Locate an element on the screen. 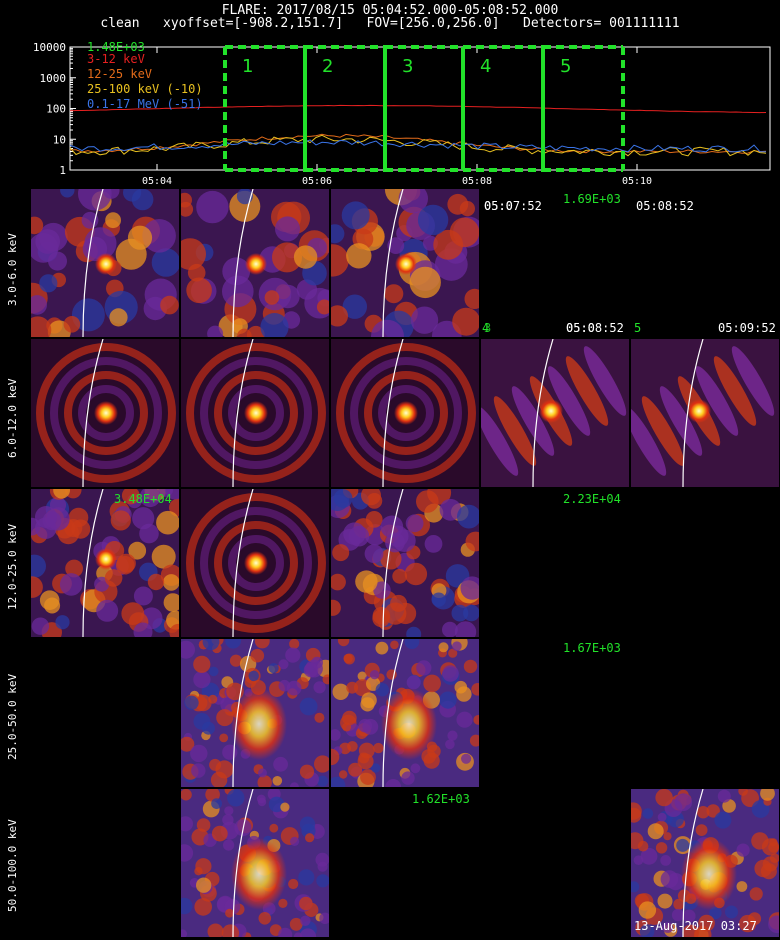  lightcurve-axes: 10000 1000 100 10 1 05:04 05:06 05:08 05:10 is located at coordinates (402, 114).